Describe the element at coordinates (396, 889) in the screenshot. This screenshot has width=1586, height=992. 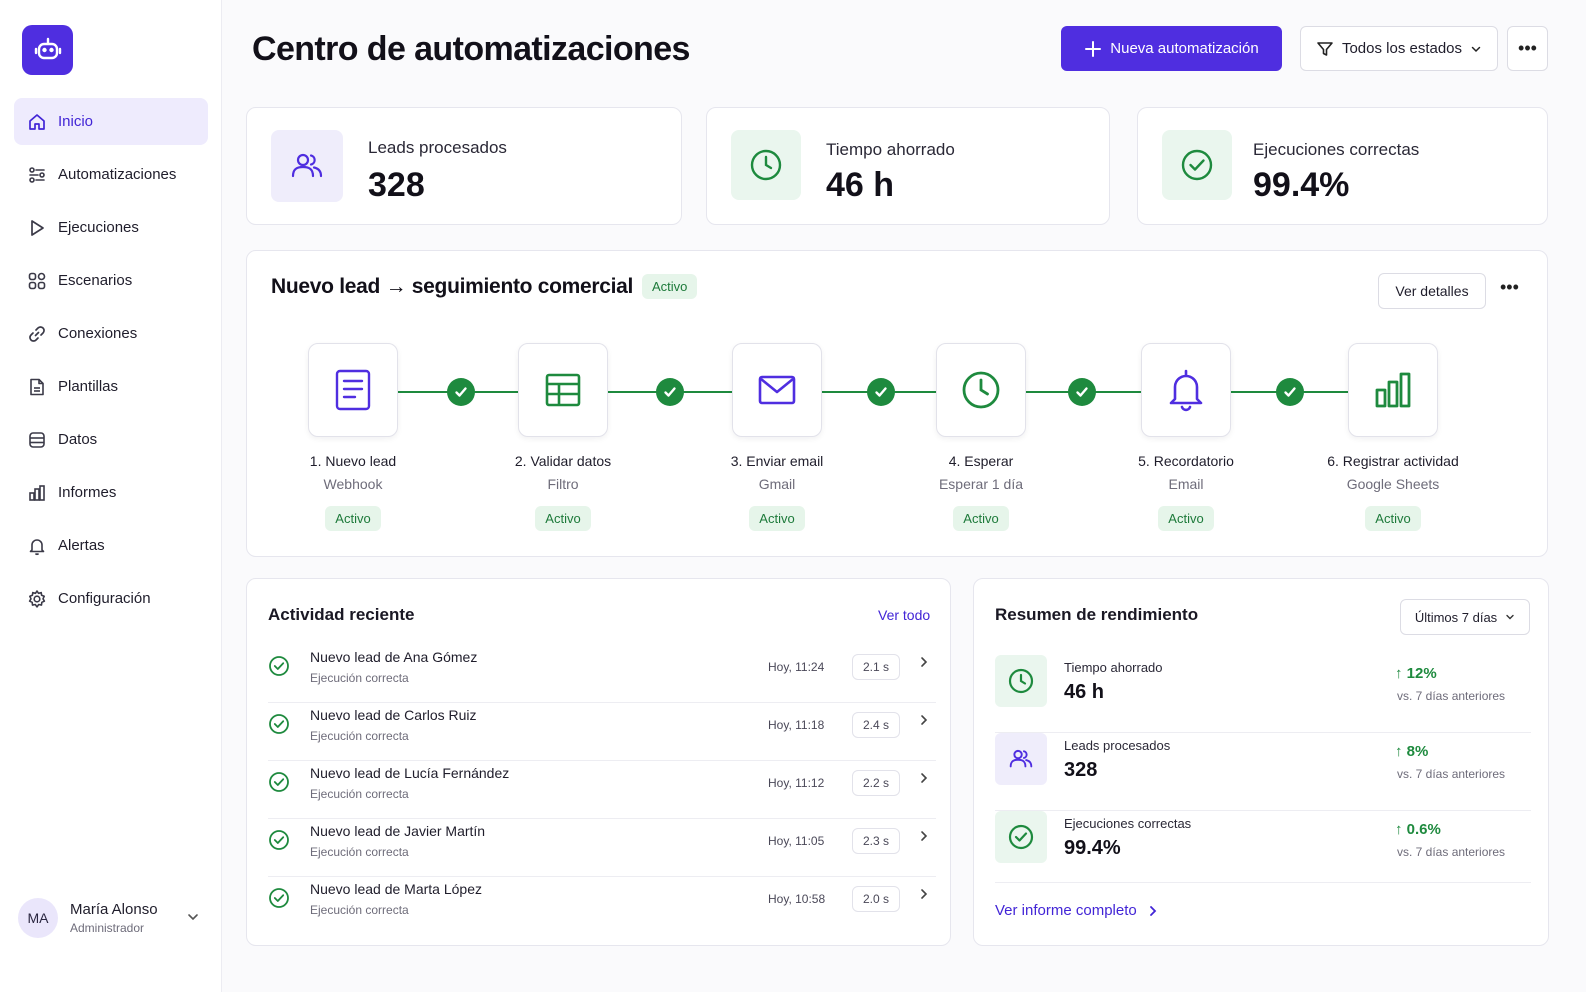
I see `activity-title: Nuevo lead de Marta López` at that location.